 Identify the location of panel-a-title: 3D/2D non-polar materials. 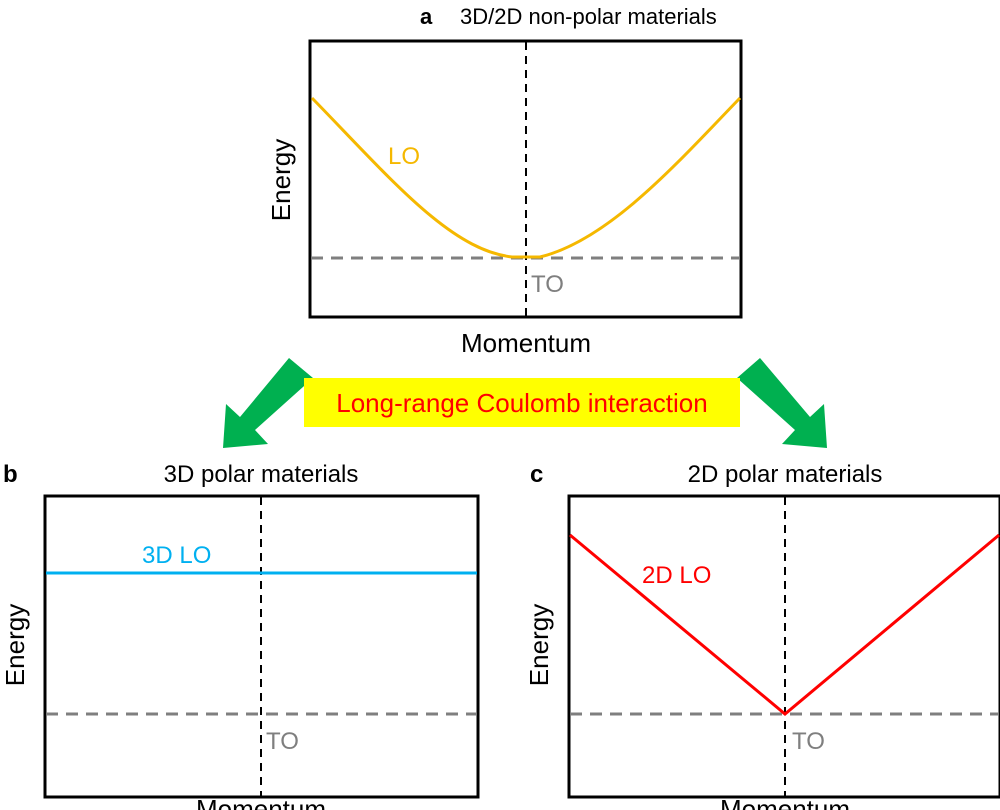
(588, 16).